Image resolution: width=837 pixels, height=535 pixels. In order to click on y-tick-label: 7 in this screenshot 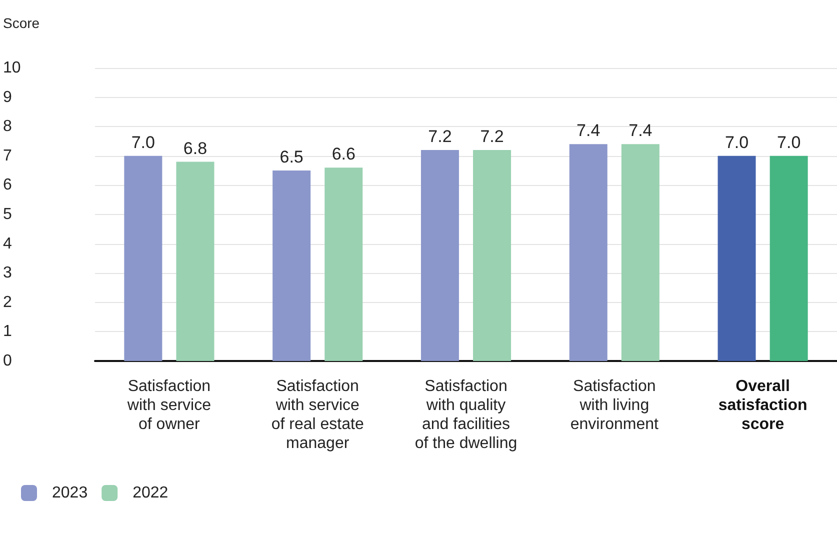, I will do `click(7, 155)`.